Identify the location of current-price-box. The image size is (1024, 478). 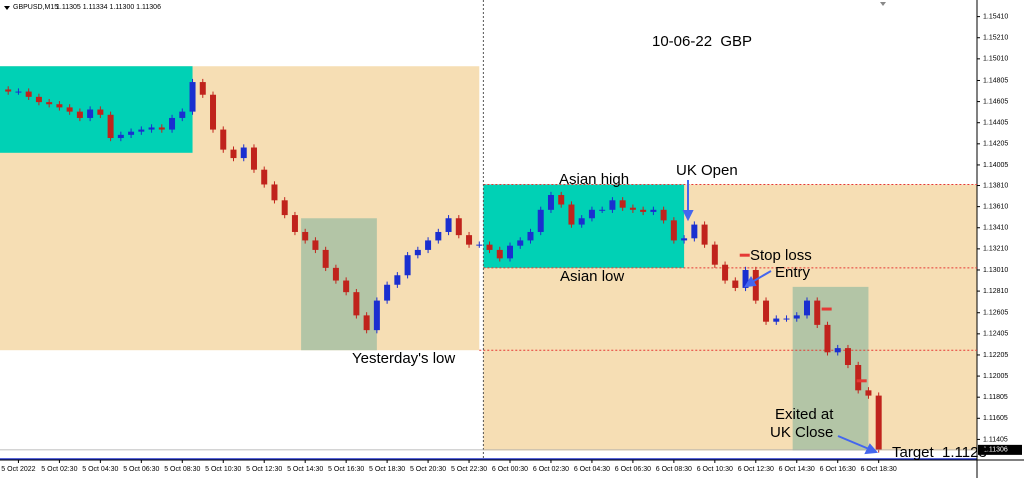
(1000, 449).